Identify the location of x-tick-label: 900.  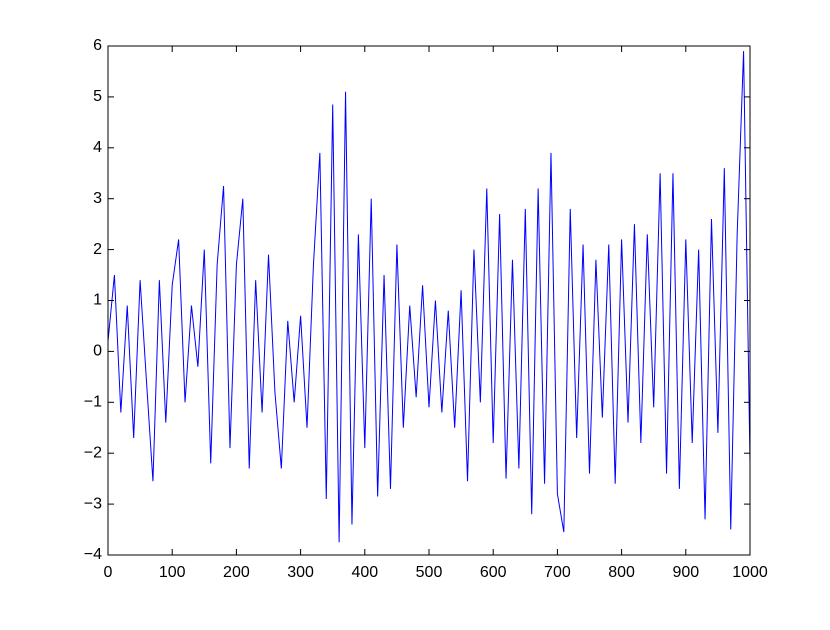
(685, 572).